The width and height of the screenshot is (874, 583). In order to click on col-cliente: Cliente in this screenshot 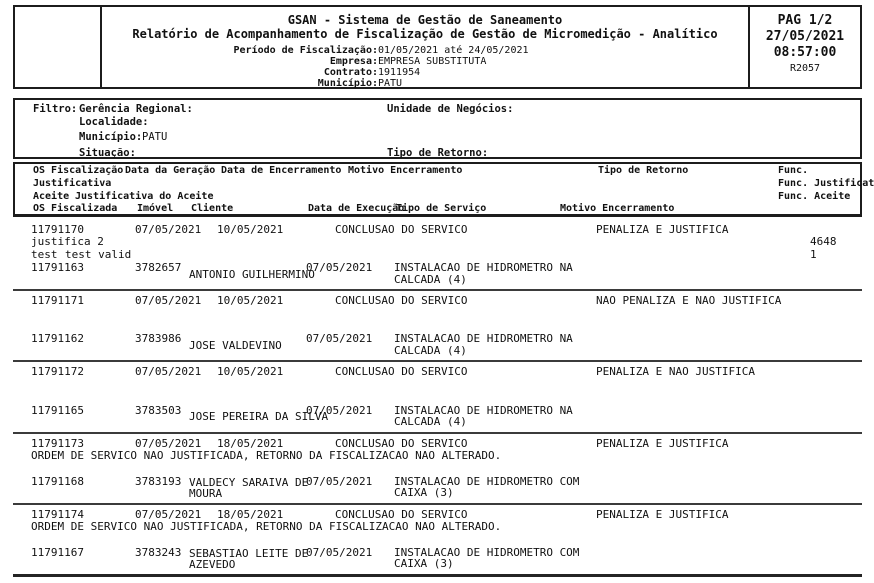, I will do `click(212, 209)`.